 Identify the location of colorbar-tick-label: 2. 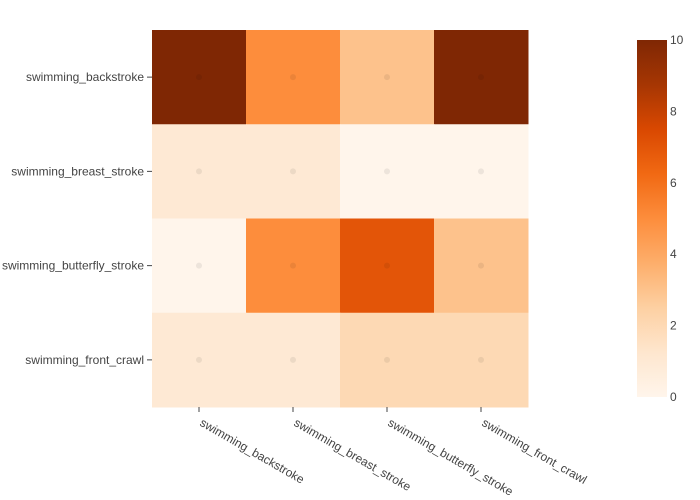
(673, 326).